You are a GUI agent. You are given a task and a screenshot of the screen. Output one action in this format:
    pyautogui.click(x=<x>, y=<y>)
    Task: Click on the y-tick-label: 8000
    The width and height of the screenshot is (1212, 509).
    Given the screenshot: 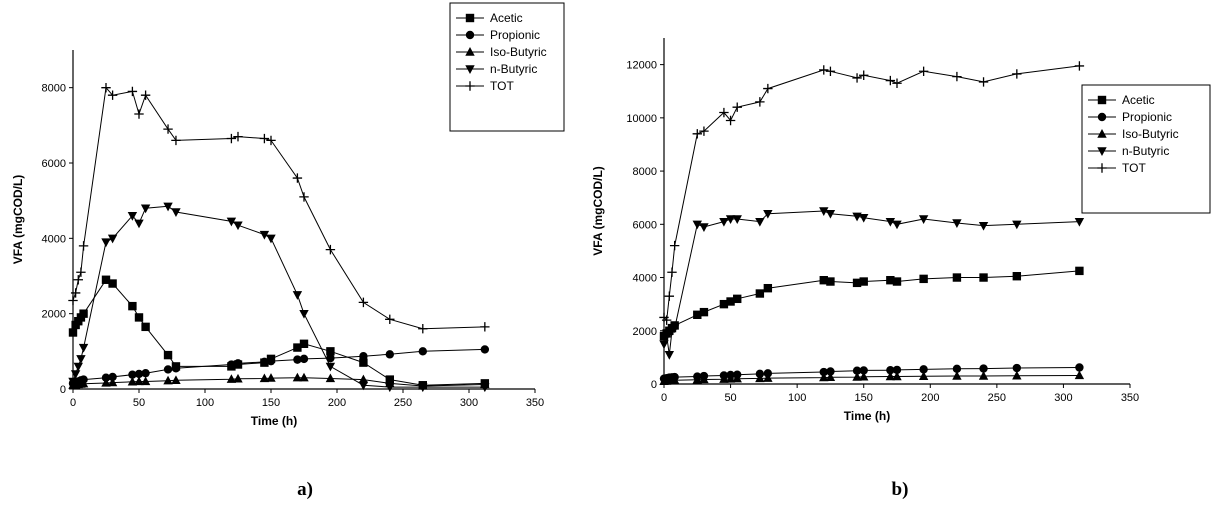 What is the action you would take?
    pyautogui.click(x=645, y=172)
    